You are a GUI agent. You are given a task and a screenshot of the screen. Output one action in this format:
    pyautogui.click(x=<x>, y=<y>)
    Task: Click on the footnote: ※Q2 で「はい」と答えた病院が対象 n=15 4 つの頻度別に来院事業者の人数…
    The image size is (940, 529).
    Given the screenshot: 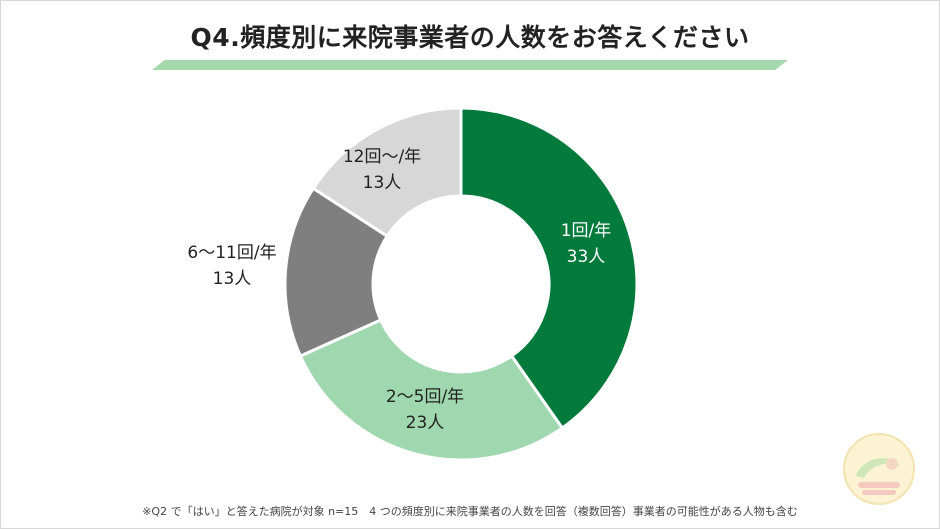 What is the action you would take?
    pyautogui.click(x=470, y=511)
    